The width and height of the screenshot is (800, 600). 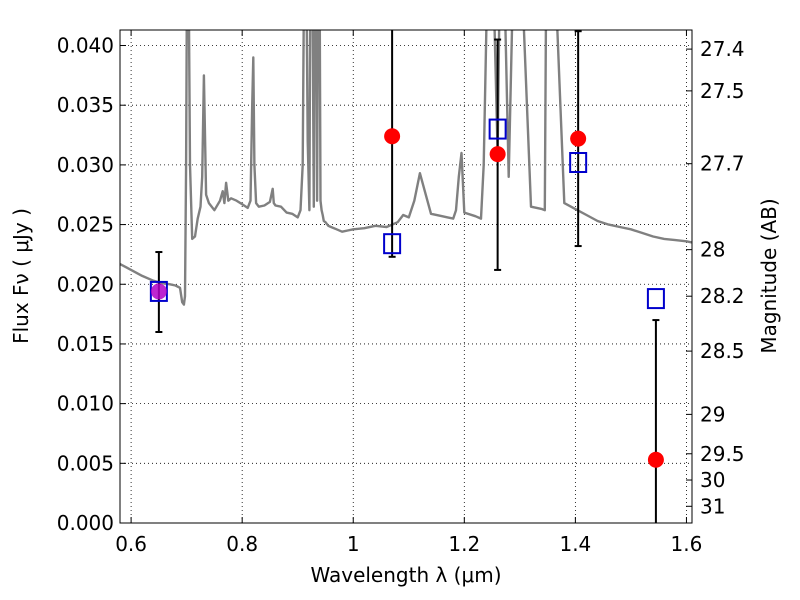 What do you see at coordinates (712, 250) in the screenshot?
I see `magnitude-tick-label: 28` at bounding box center [712, 250].